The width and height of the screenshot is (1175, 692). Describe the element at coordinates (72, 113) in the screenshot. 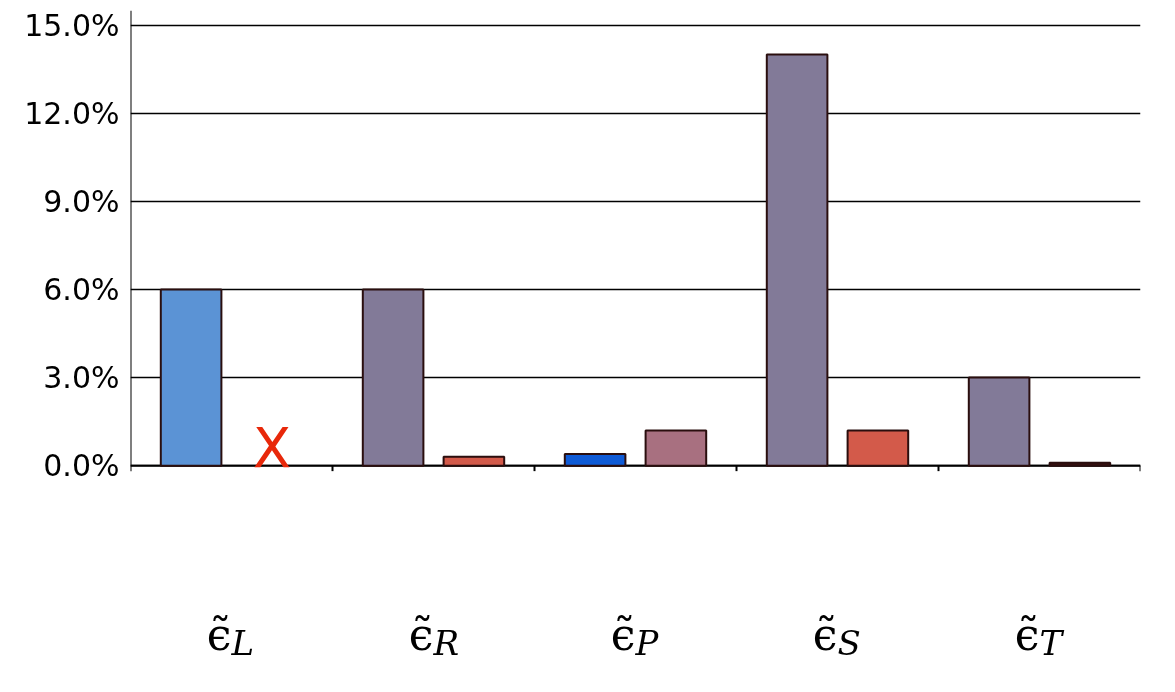

I see `y-tick-label: 12.0%` at that location.